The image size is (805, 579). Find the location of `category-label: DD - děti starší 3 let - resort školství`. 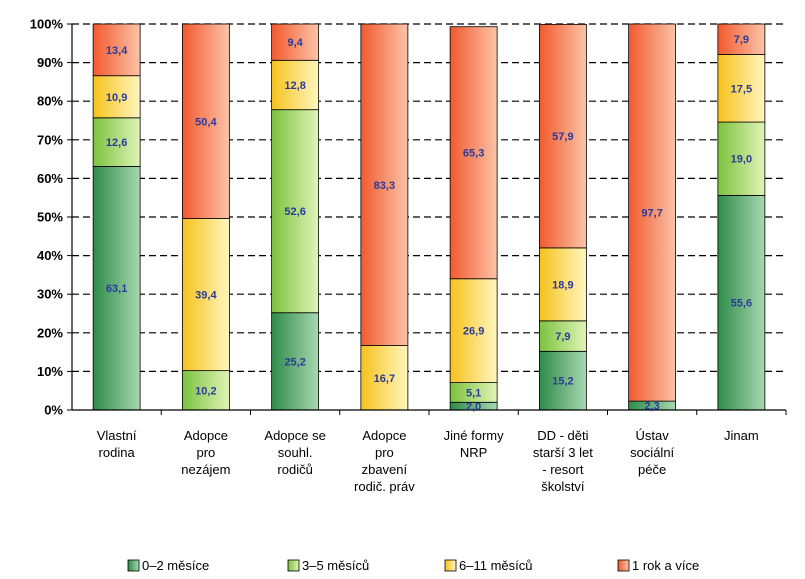

category-label: DD - děti starší 3 let - resort školství is located at coordinates (563, 461).